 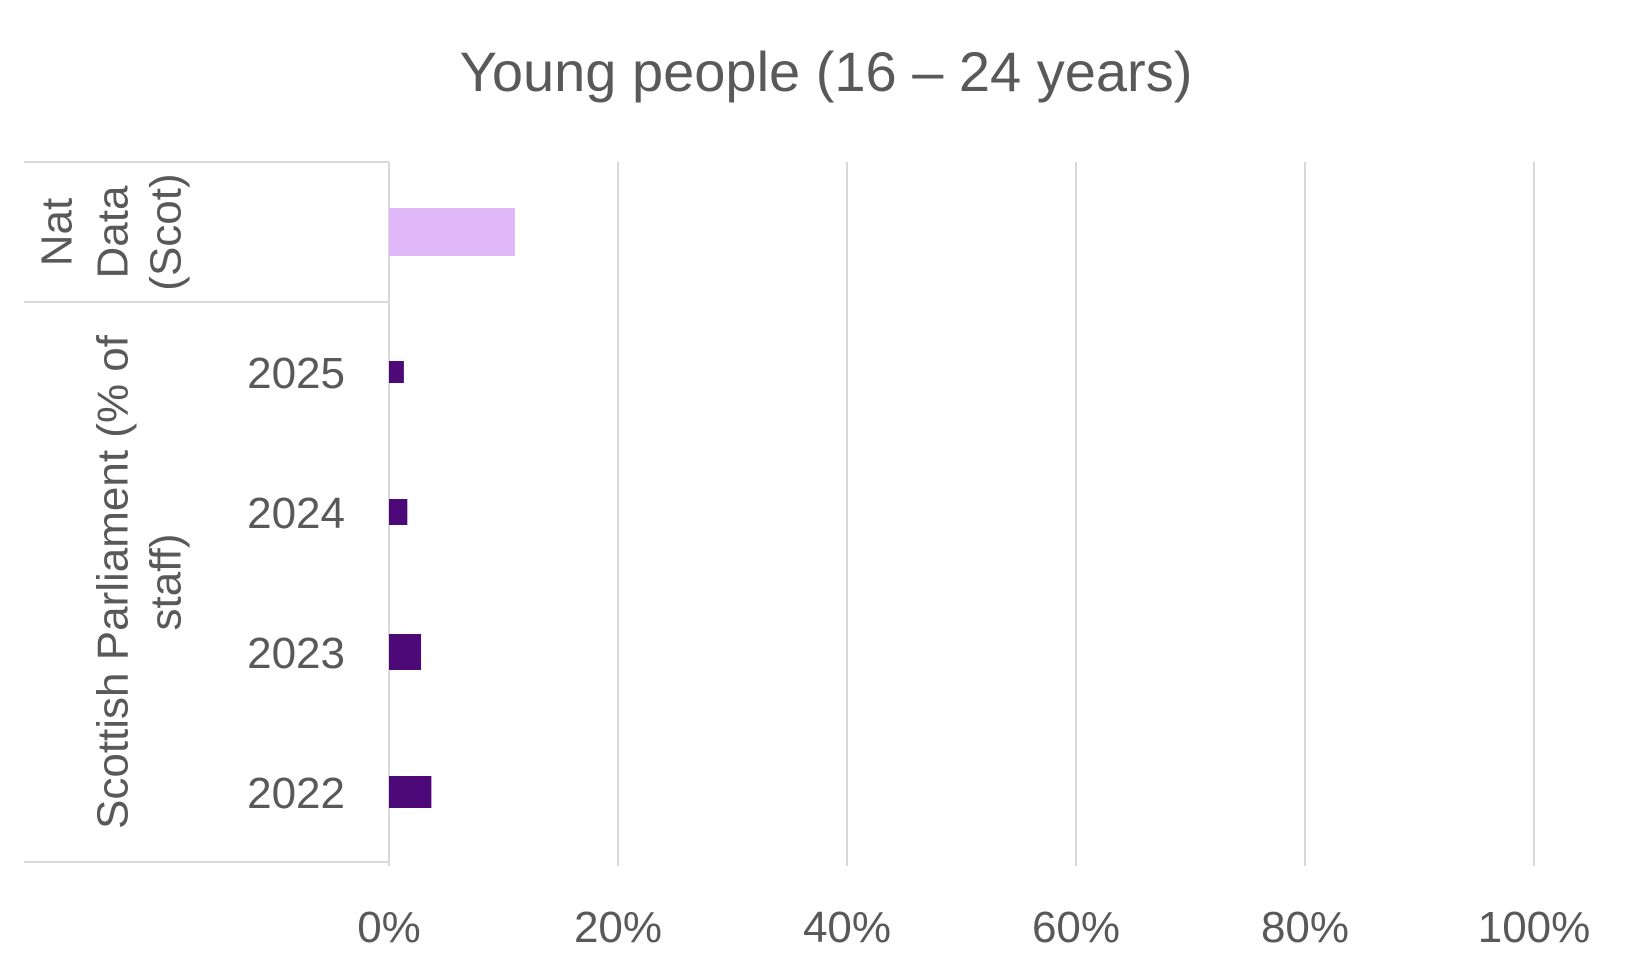 What do you see at coordinates (452, 508) in the screenshot?
I see `bars` at bounding box center [452, 508].